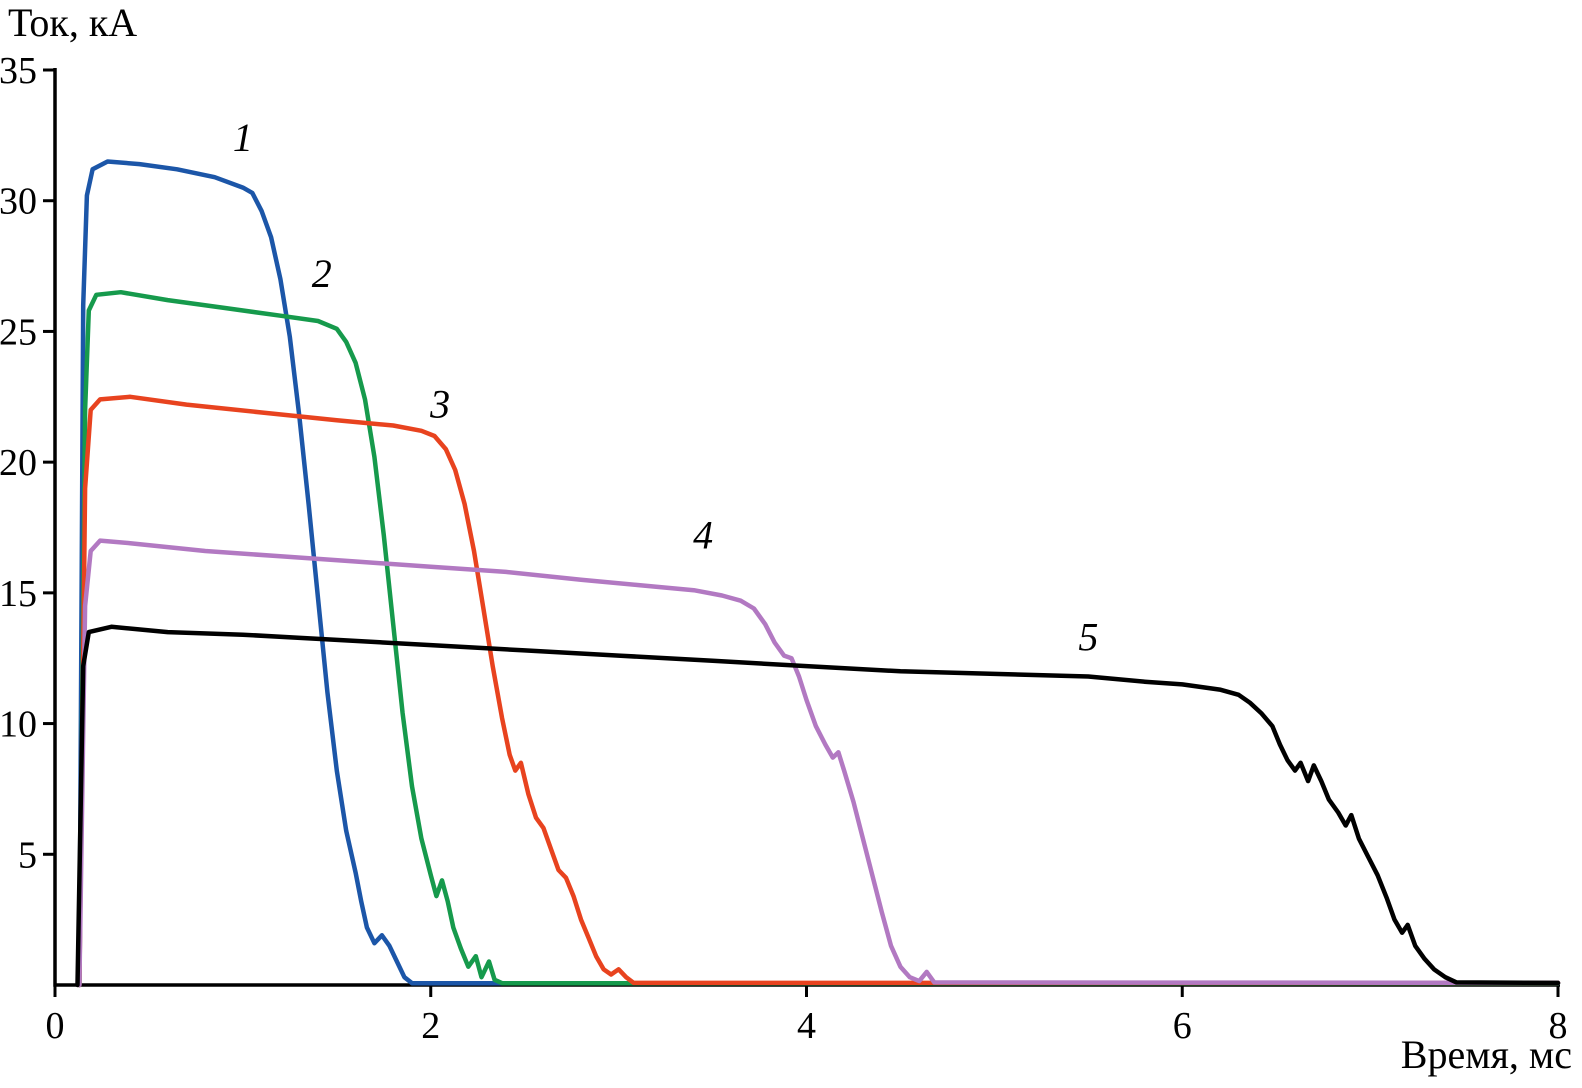 The height and width of the screenshot is (1088, 1582). What do you see at coordinates (1088, 636) in the screenshot?
I see `curve-label-5: 5` at bounding box center [1088, 636].